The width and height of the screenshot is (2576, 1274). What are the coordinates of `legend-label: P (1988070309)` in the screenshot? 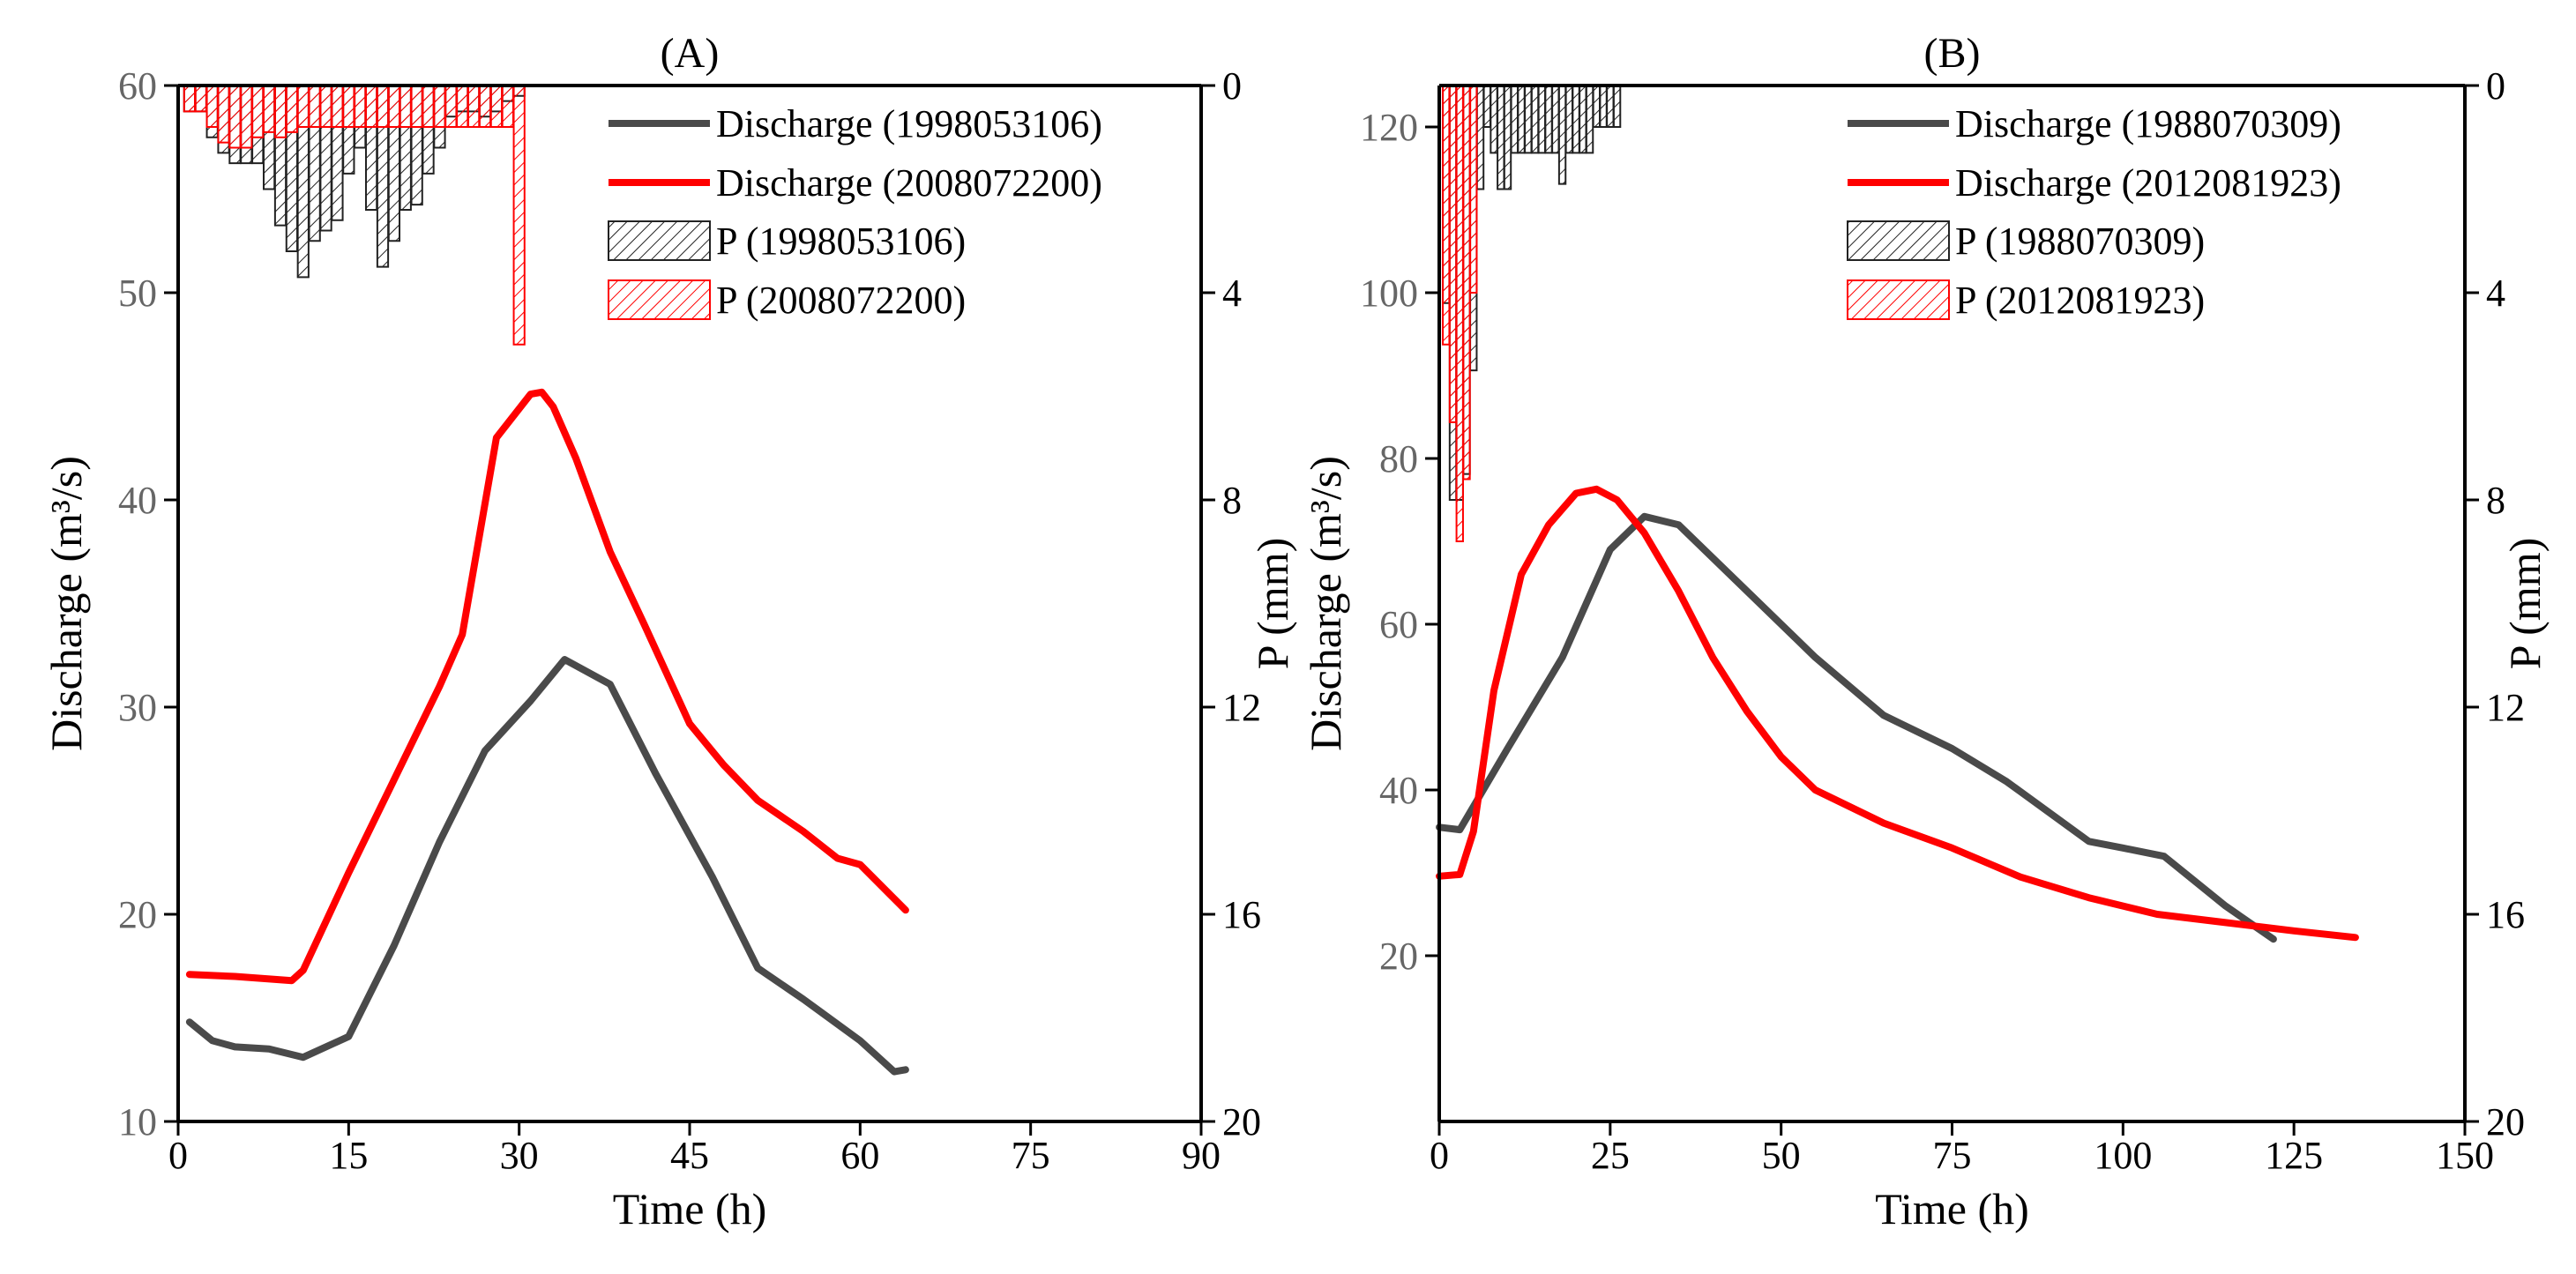 It's located at (2080, 241).